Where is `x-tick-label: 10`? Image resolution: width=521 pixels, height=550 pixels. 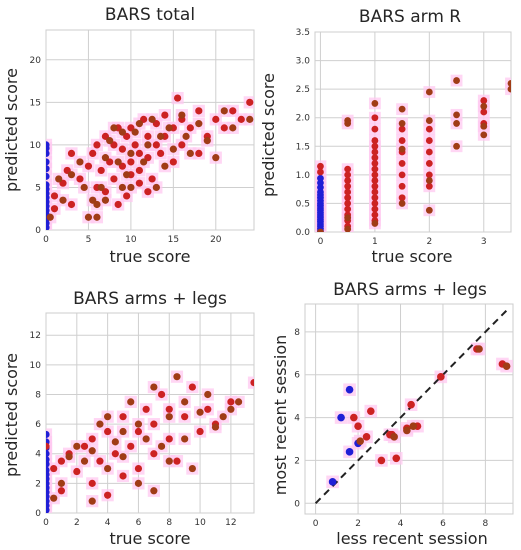 x-tick-label: 10 is located at coordinates (131, 240).